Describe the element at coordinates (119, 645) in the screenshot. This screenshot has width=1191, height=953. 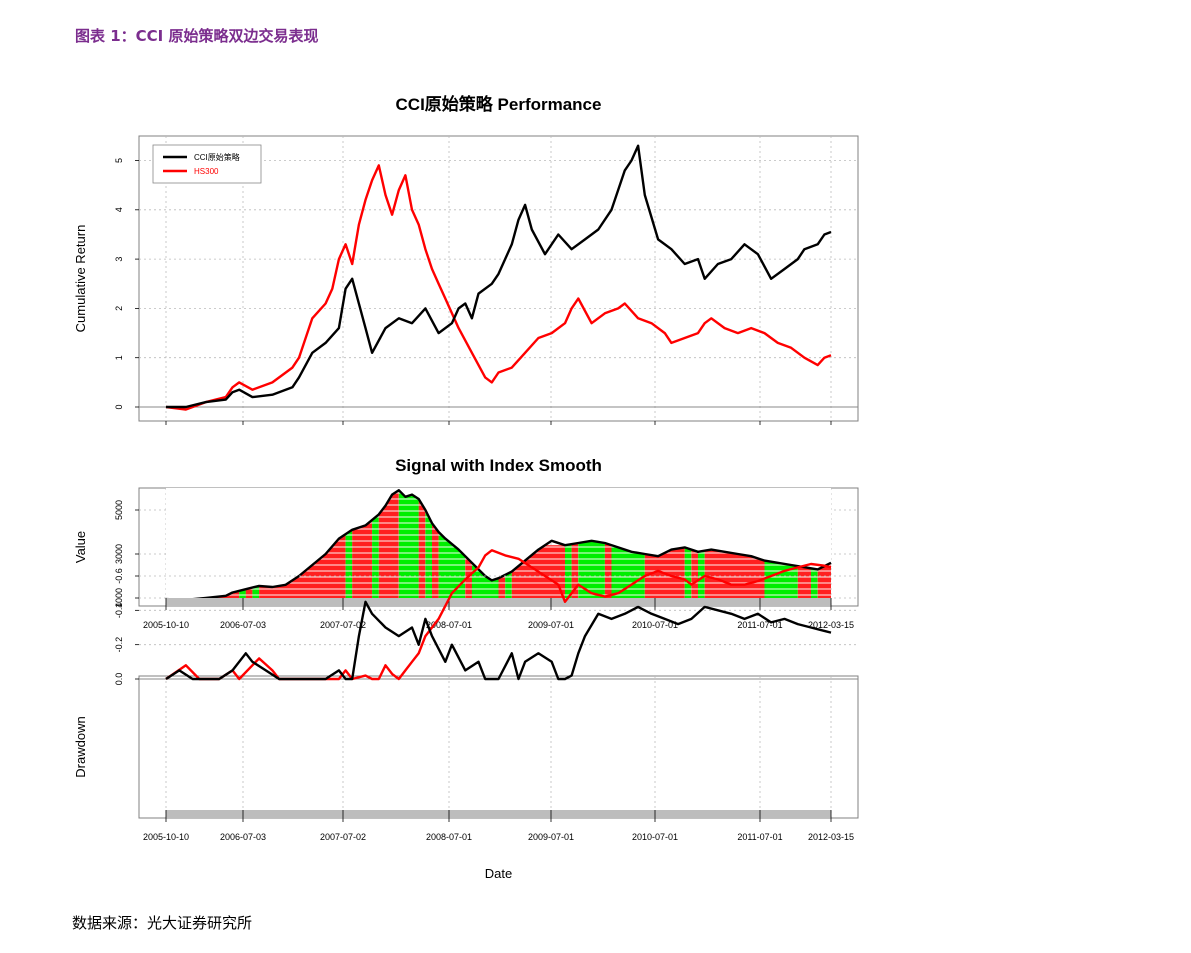
I see `y-tick-label: -0.2` at that location.